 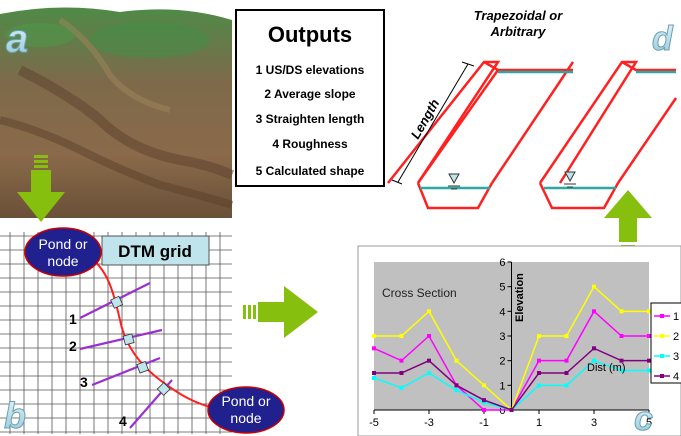 What do you see at coordinates (245, 401) in the screenshot?
I see `pond-end-line1: Pond or` at bounding box center [245, 401].